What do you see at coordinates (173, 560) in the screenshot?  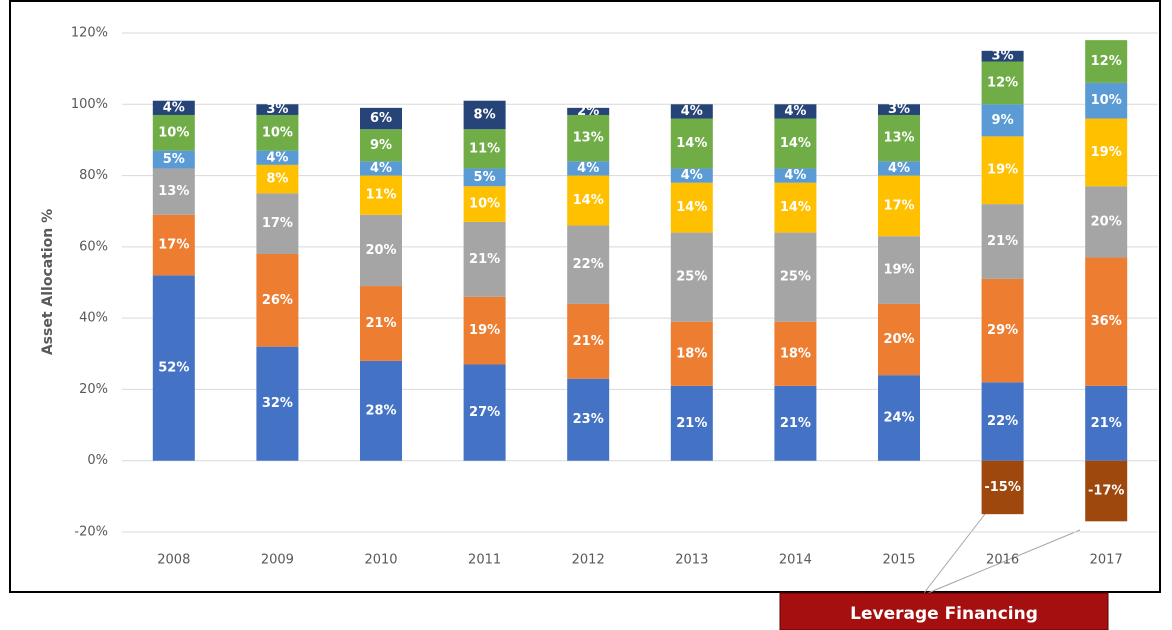 I see `x-tick-label: 2008` at bounding box center [173, 560].